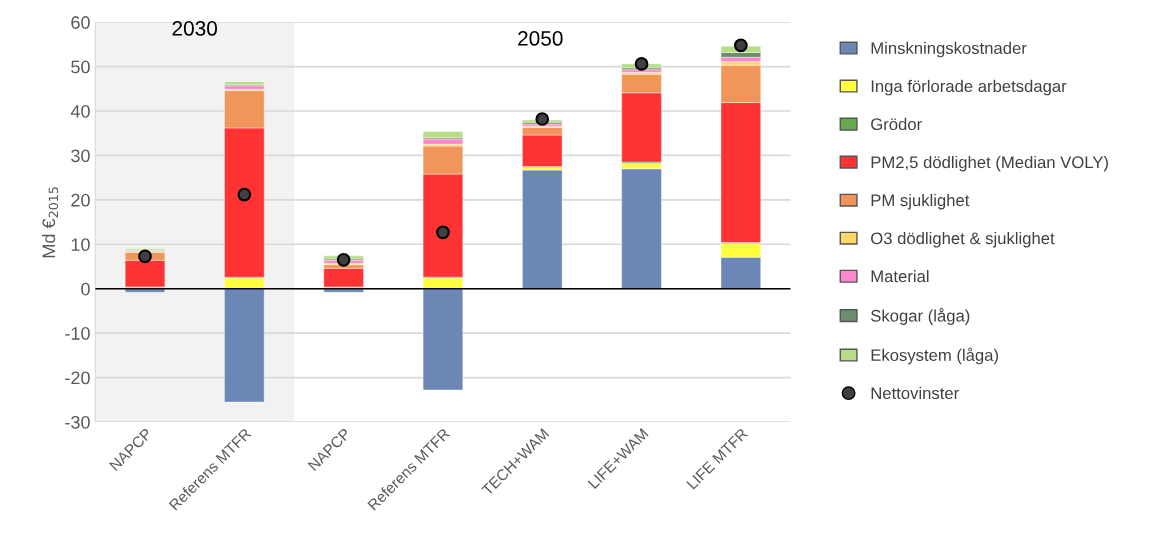 The height and width of the screenshot is (541, 1149). I want to click on y-tick-label: -10, so click(77, 333).